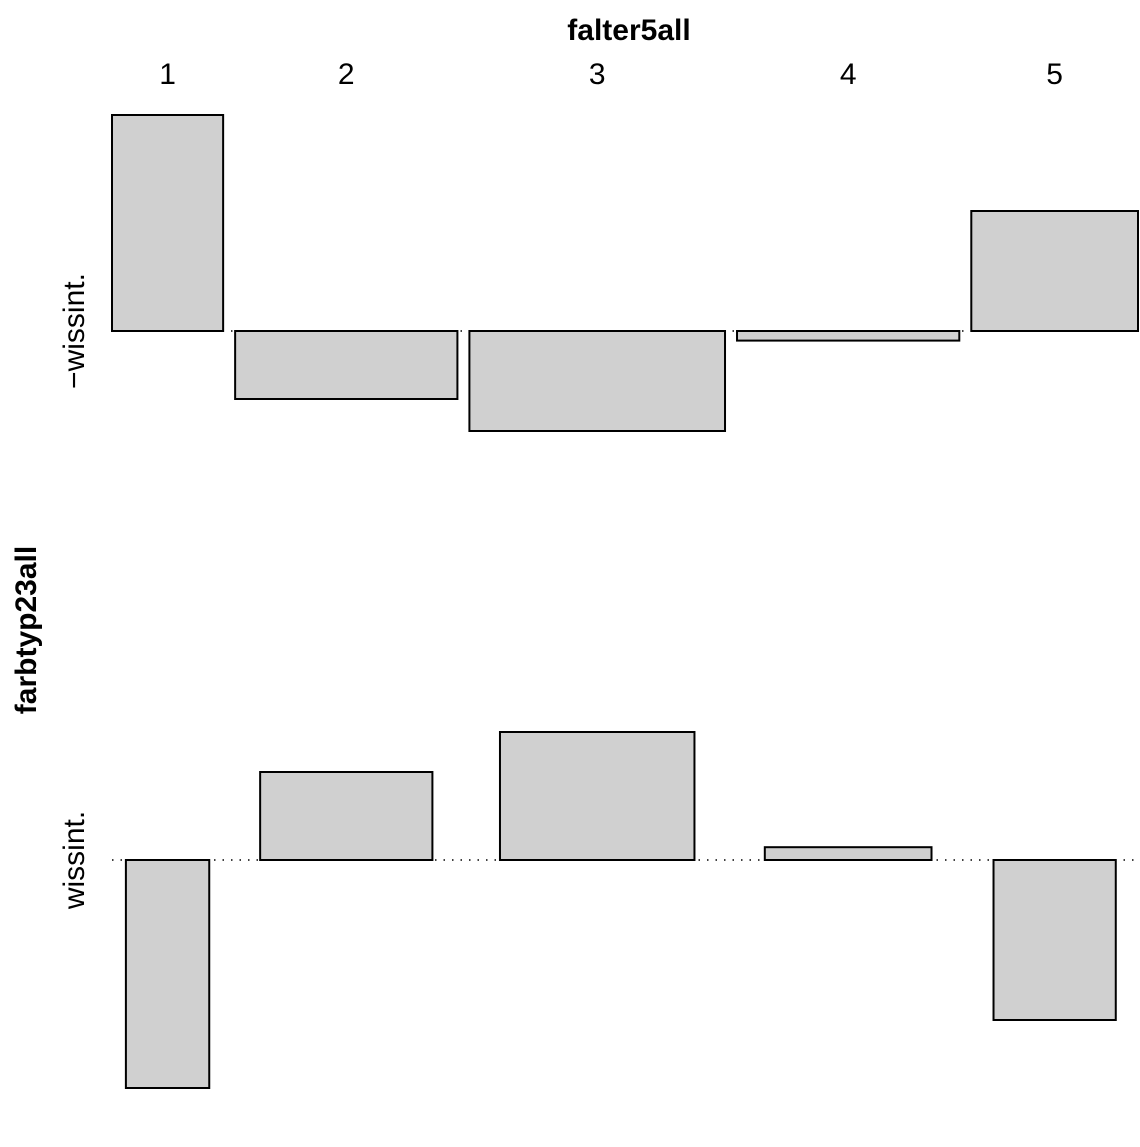 This screenshot has width=1140, height=1147. What do you see at coordinates (597, 74) in the screenshot?
I see `column-label-3: 3` at bounding box center [597, 74].